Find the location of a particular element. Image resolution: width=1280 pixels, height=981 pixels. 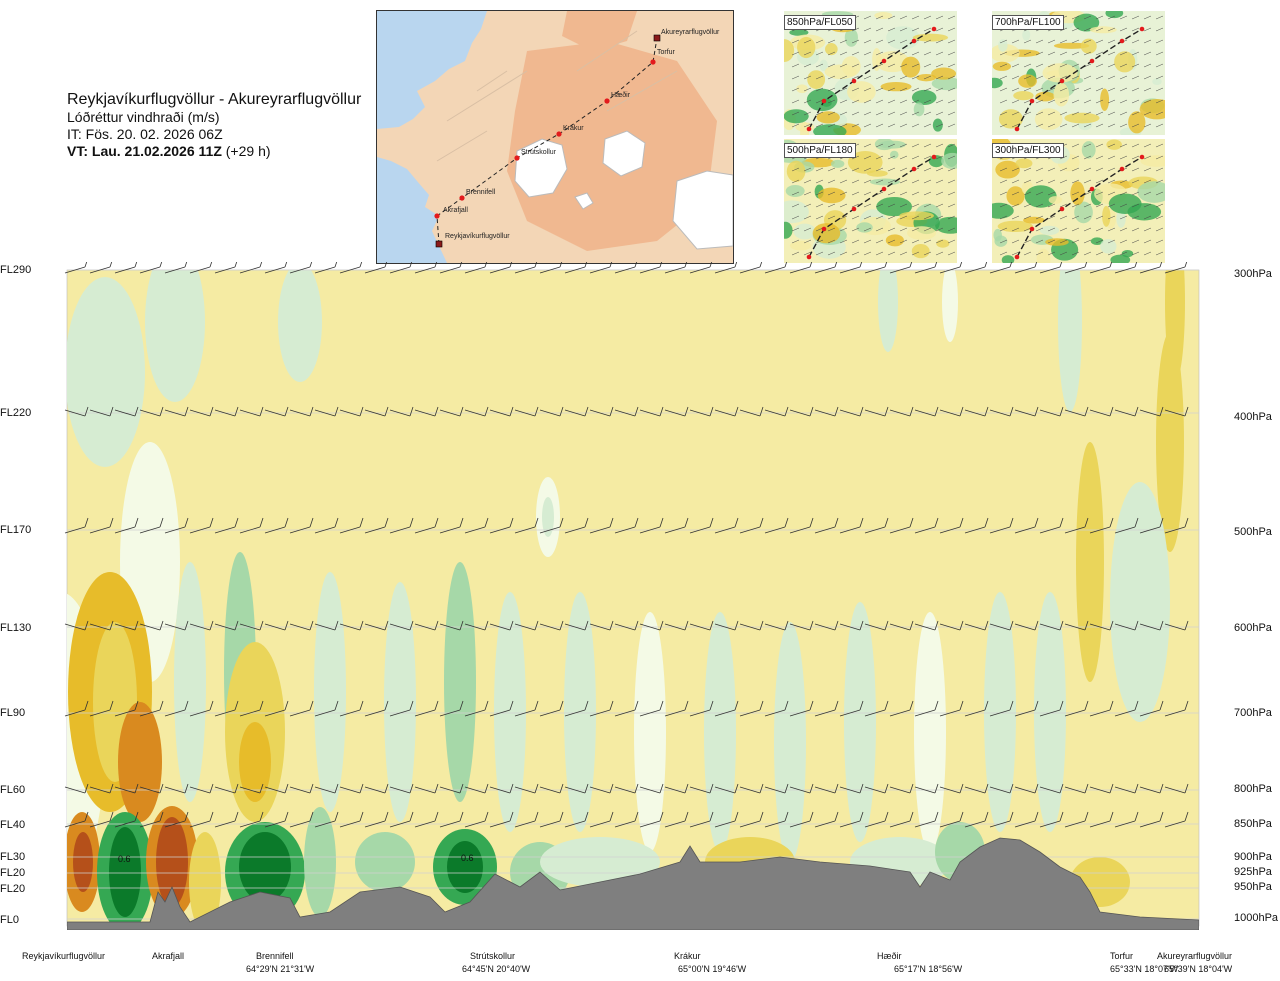

fl-label: FL220 is located at coordinates (16, 413).